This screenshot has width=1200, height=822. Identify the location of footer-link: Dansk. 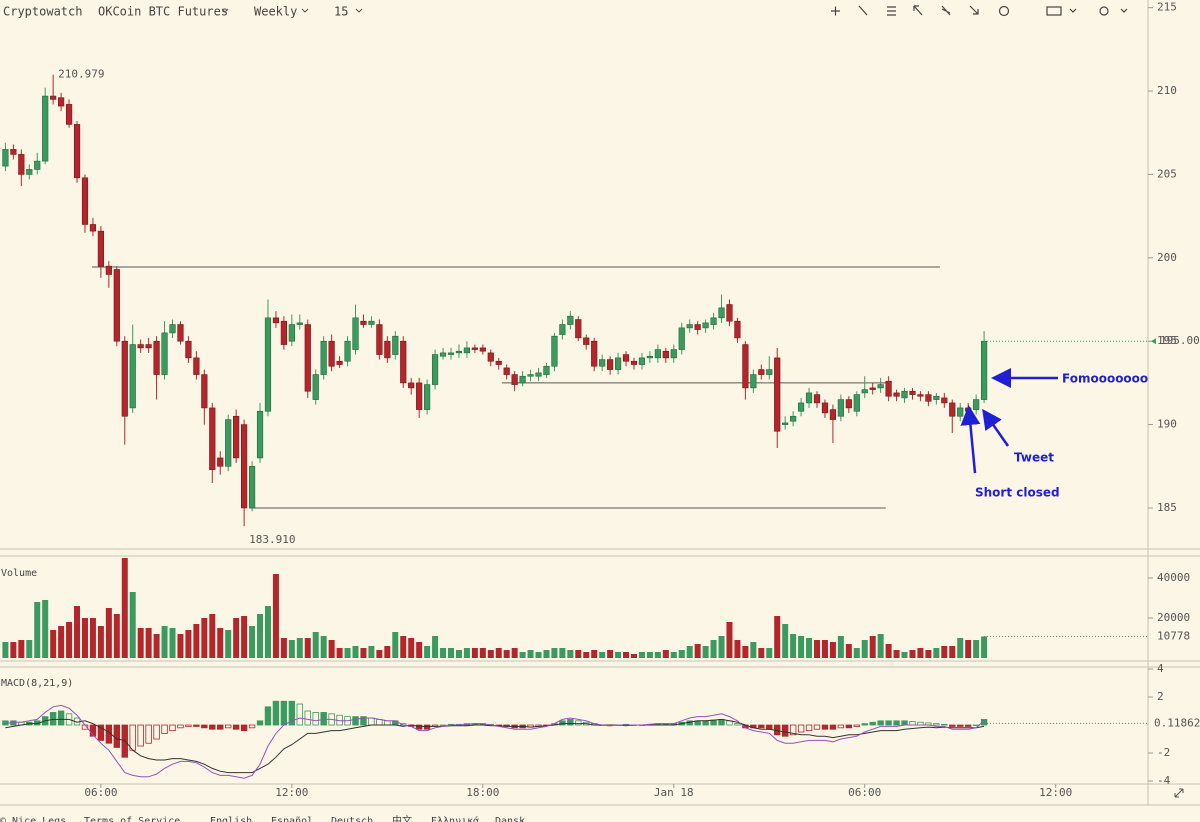
(510, 819).